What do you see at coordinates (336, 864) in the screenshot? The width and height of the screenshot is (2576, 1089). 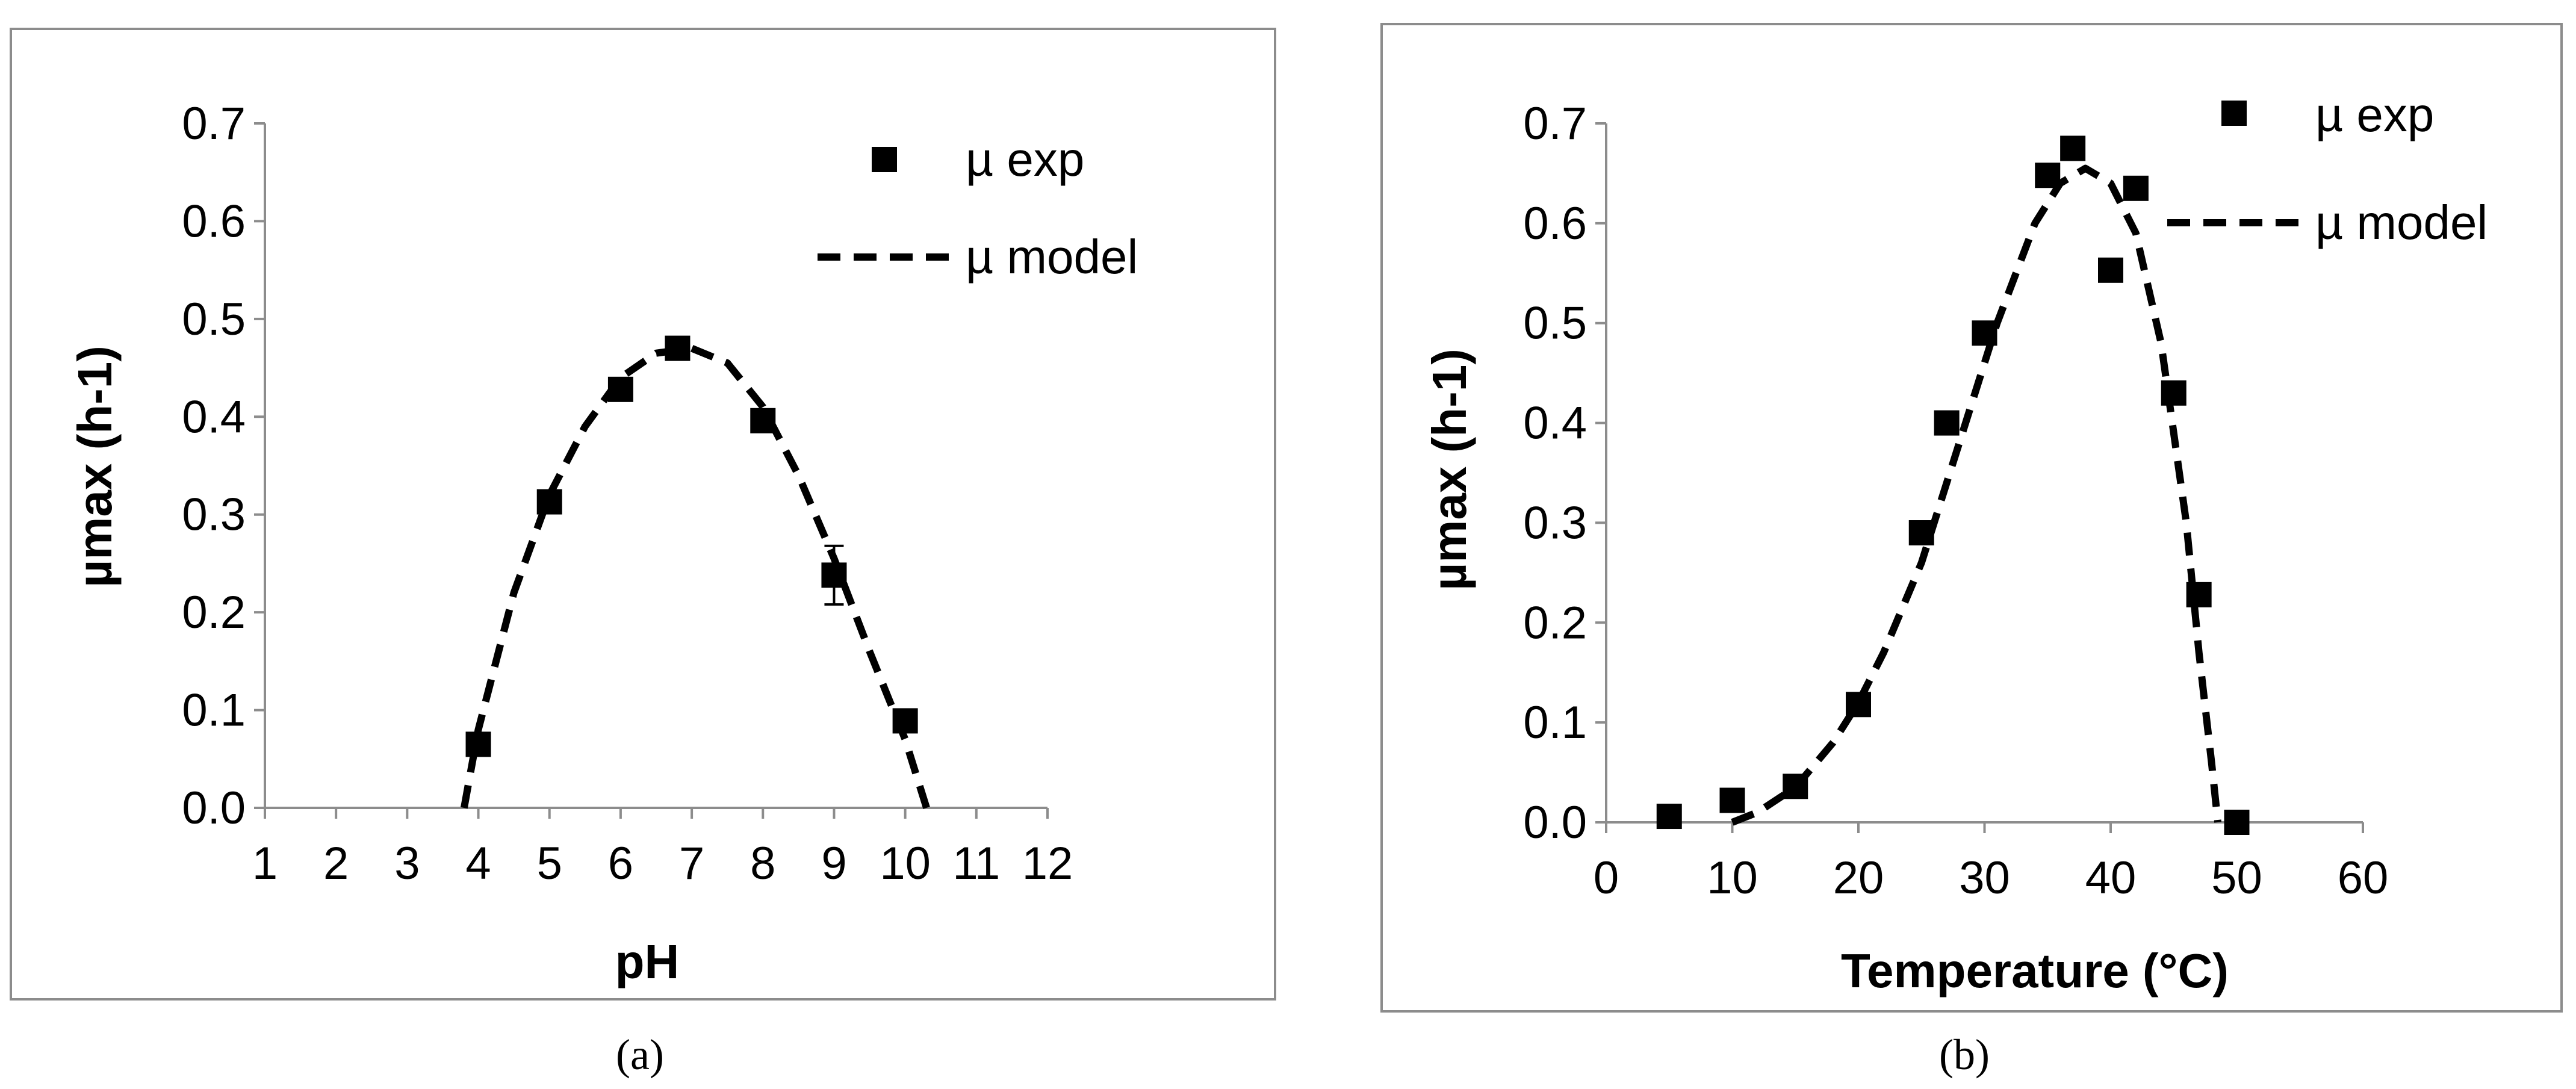 I see `x-tick-label: 2` at bounding box center [336, 864].